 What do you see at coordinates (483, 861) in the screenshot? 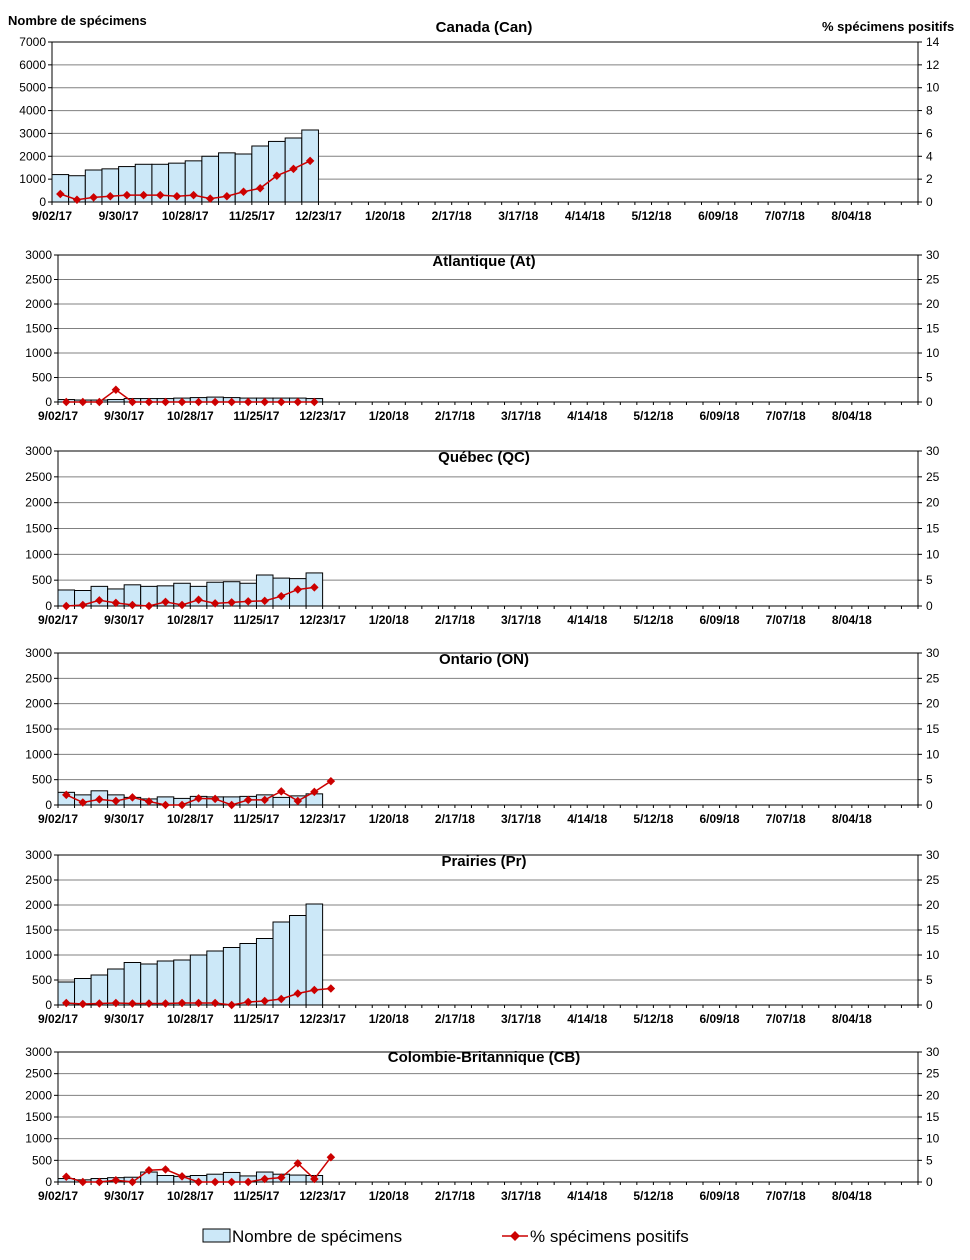
I see `chart-title: Prairies (Pr)` at bounding box center [483, 861].